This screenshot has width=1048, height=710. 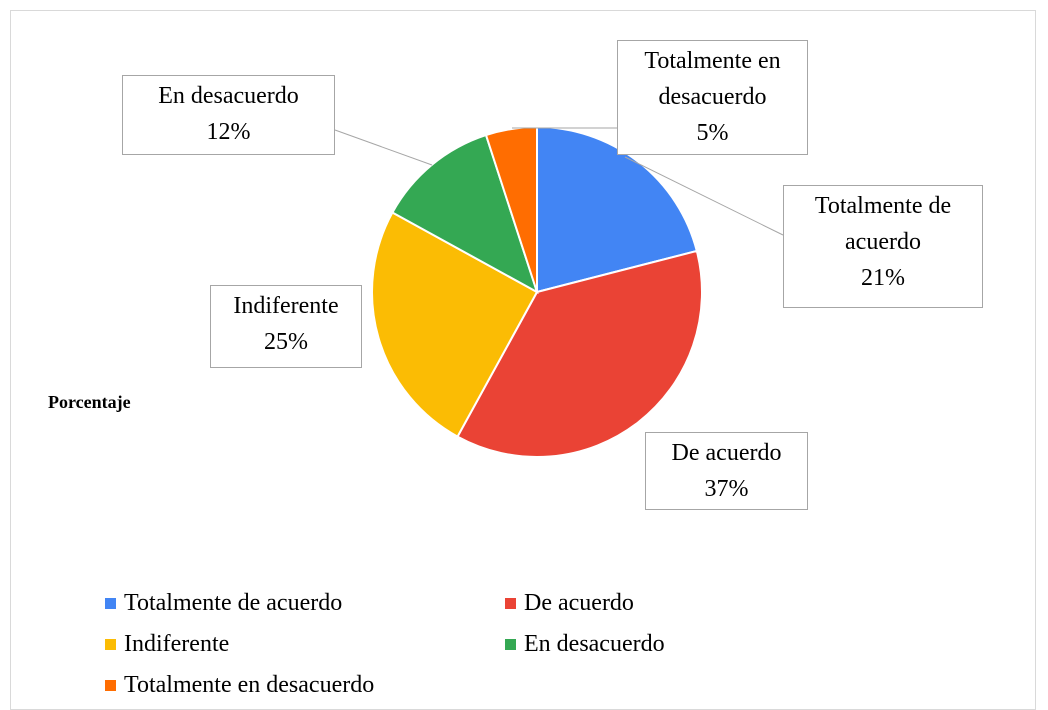 What do you see at coordinates (177, 643) in the screenshot?
I see `legend-label: Indiferente` at bounding box center [177, 643].